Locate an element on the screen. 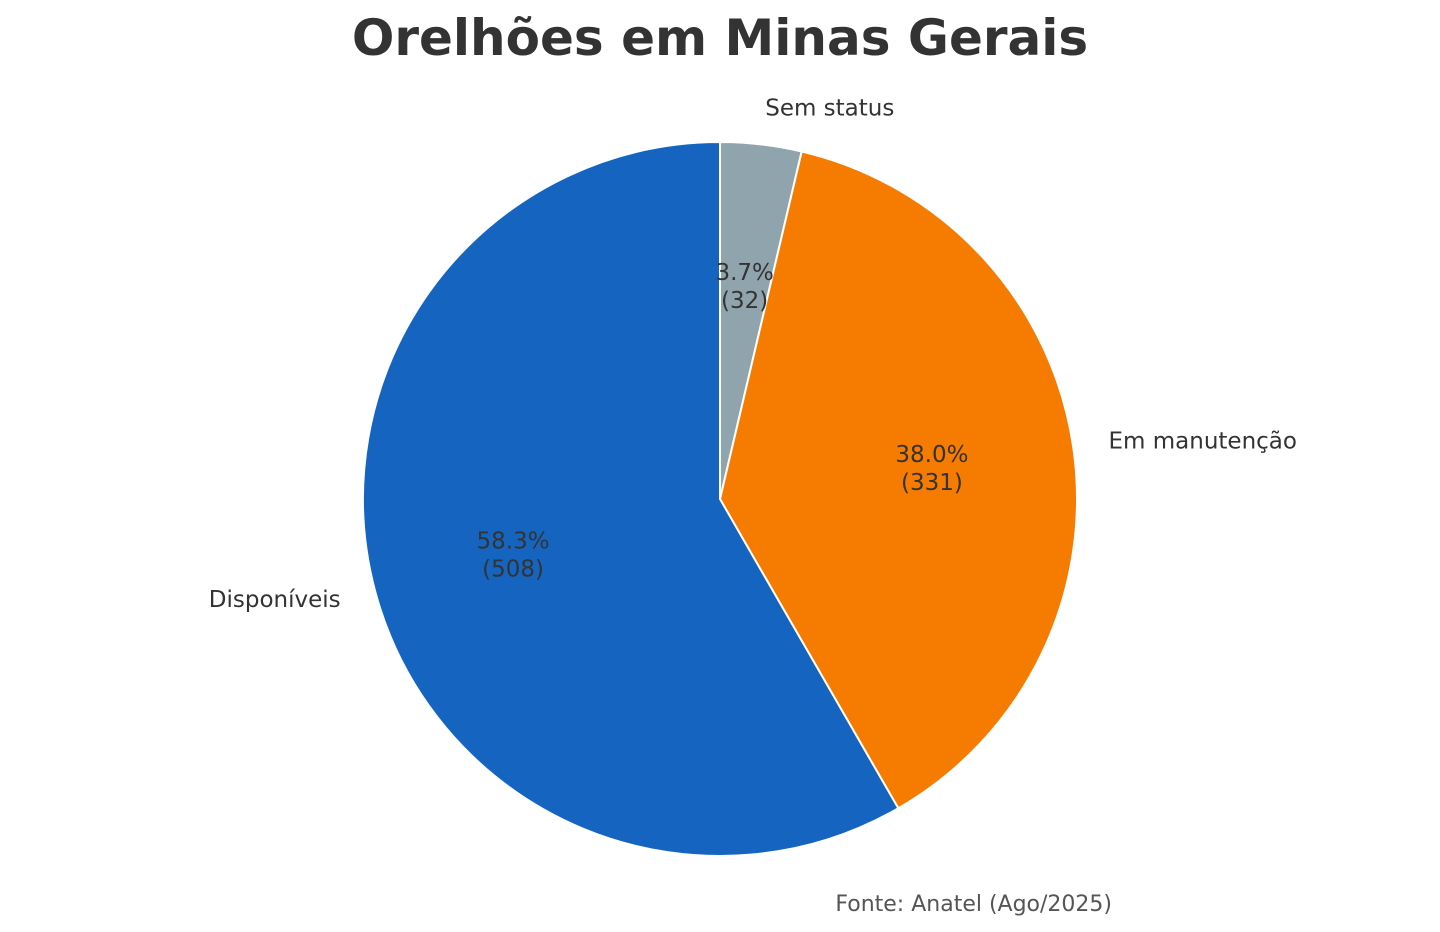 The width and height of the screenshot is (1440, 932). slice-label-sem-status: Sem status is located at coordinates (829, 108).